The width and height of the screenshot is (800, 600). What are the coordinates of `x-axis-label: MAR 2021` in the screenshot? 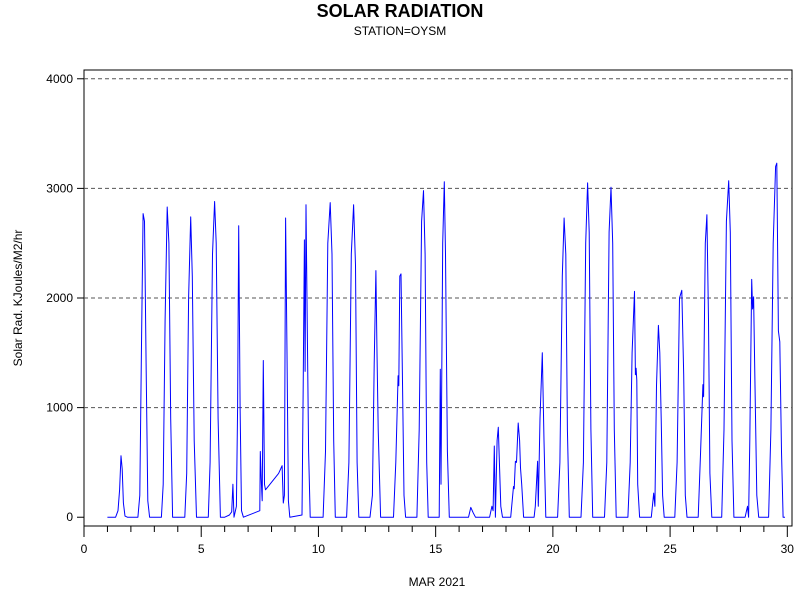 It's located at (437, 582).